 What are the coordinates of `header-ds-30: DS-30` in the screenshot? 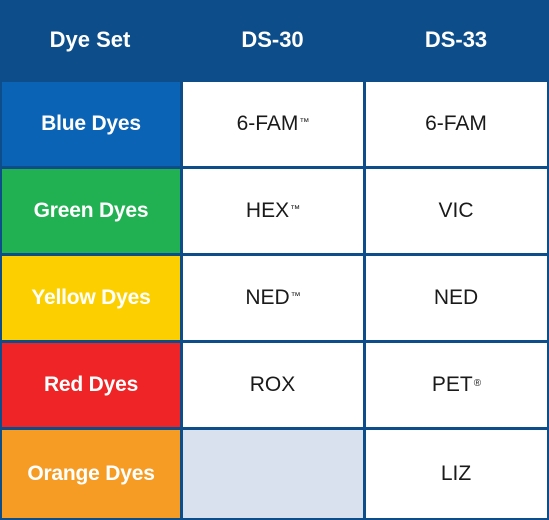 It's located at (272, 39).